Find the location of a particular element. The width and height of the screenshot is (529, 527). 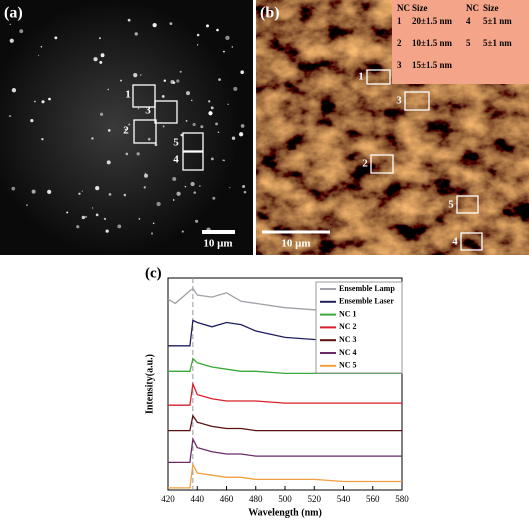

x-tick-label: 540 is located at coordinates (344, 499).